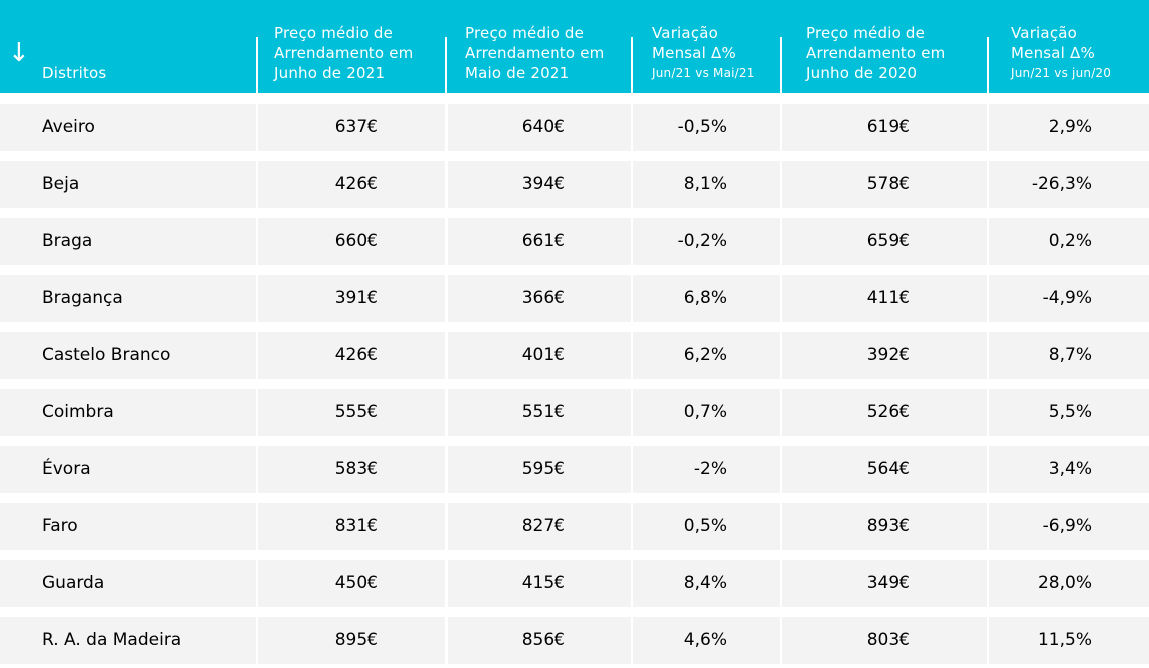 The width and height of the screenshot is (1149, 668). Describe the element at coordinates (884, 469) in the screenshot. I see `table-cell: 564€` at that location.